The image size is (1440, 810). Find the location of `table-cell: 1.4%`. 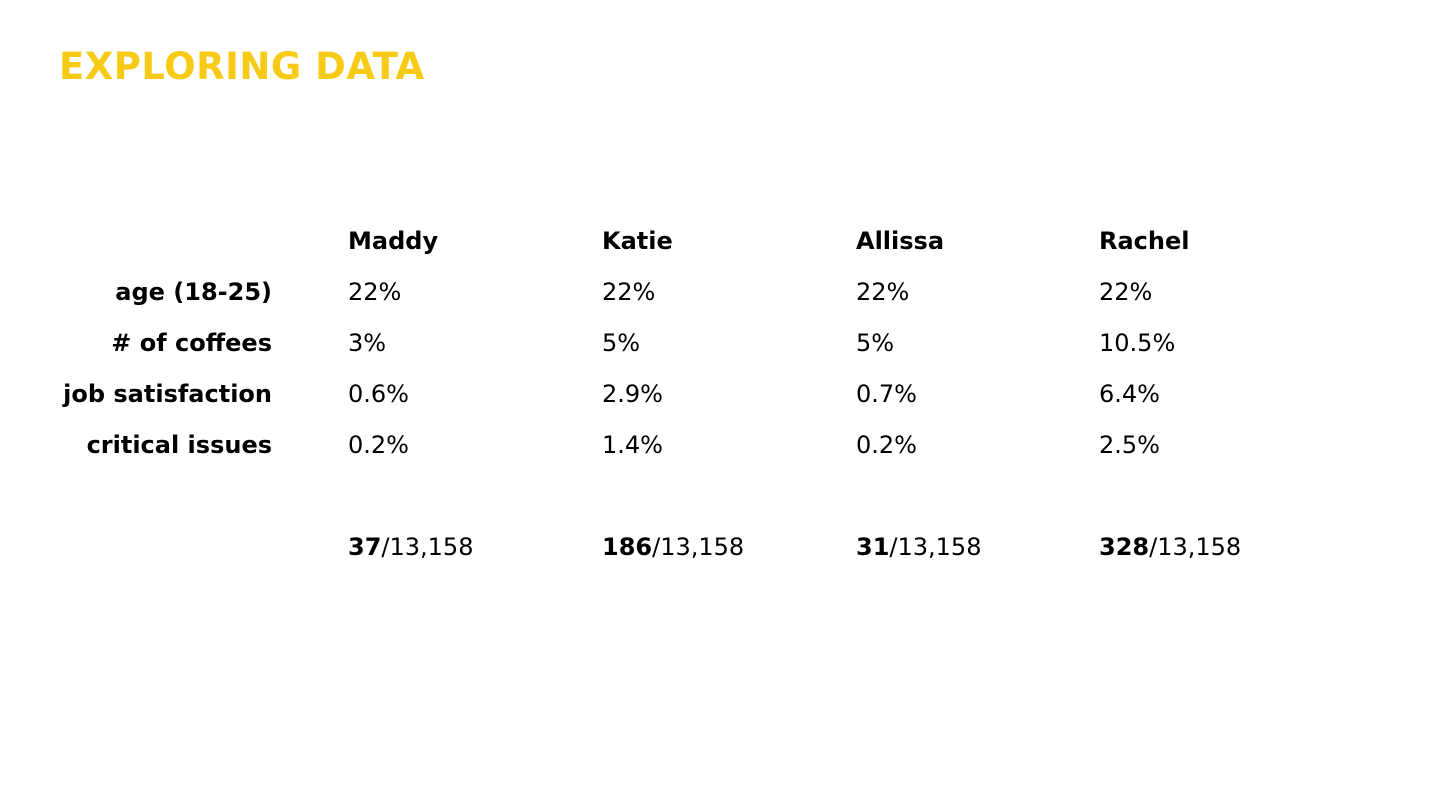

table-cell: 1.4% is located at coordinates (632, 445).